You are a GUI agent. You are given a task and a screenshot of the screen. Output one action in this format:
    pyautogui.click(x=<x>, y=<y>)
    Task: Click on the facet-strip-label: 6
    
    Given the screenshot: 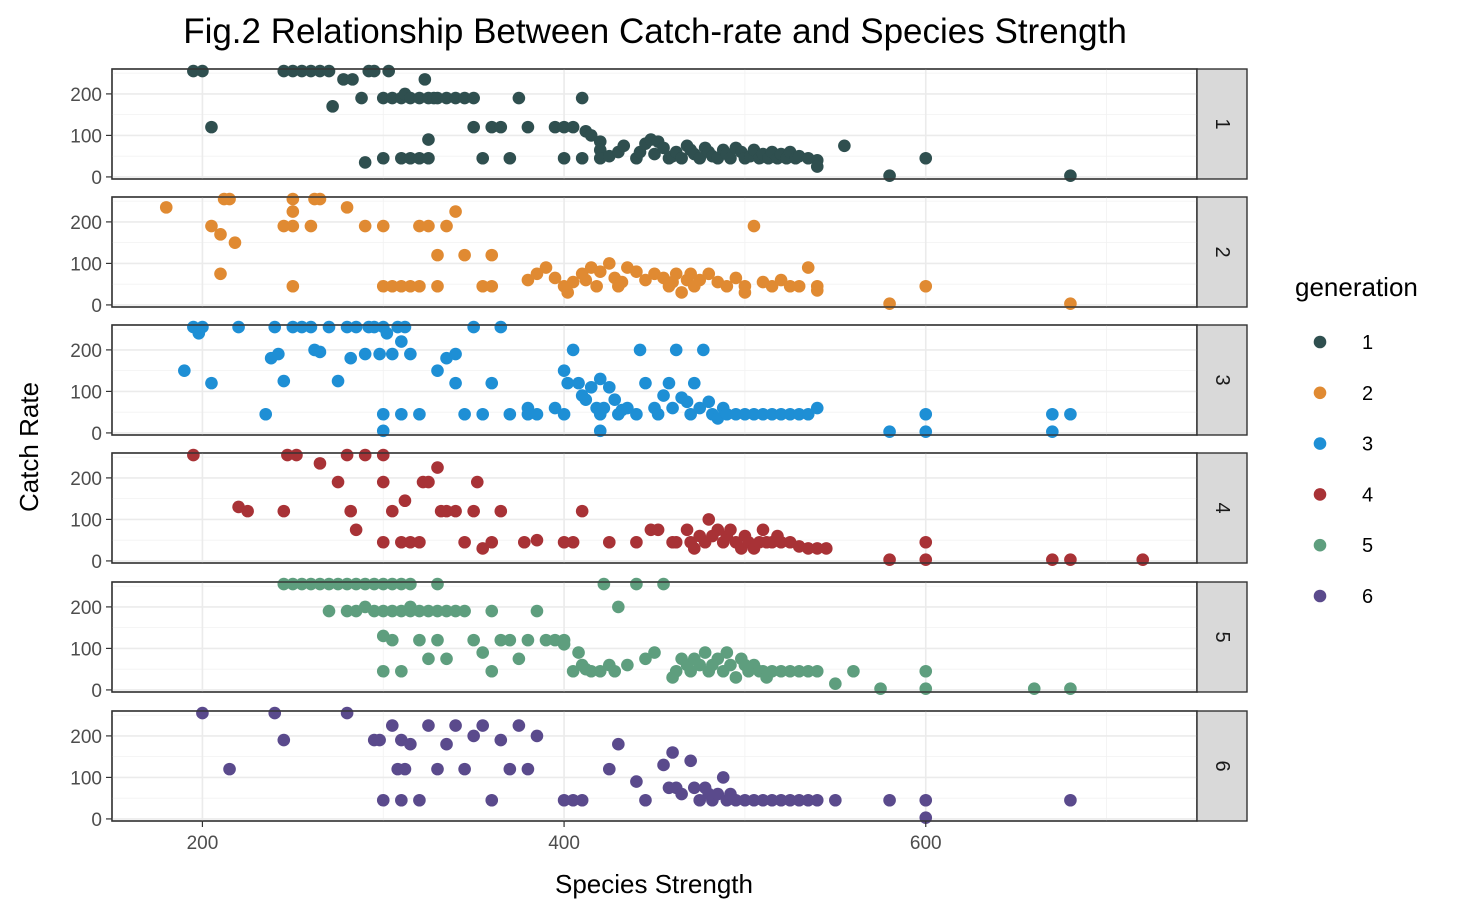 What is the action you would take?
    pyautogui.click(x=1222, y=765)
    